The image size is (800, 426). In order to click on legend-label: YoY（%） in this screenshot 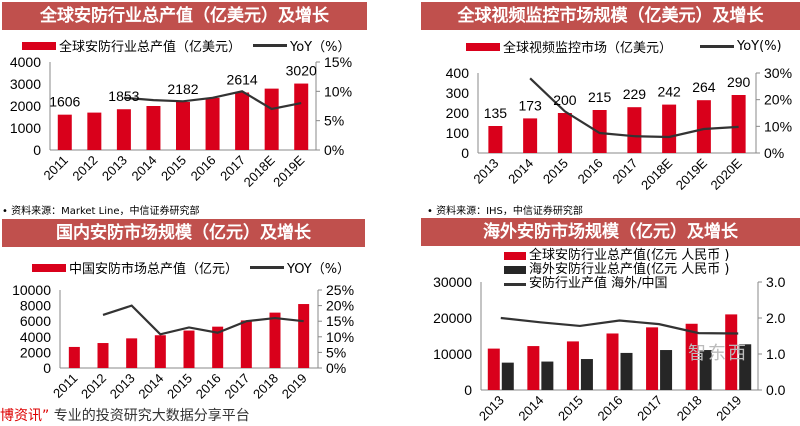, I will do `click(320, 47)`.